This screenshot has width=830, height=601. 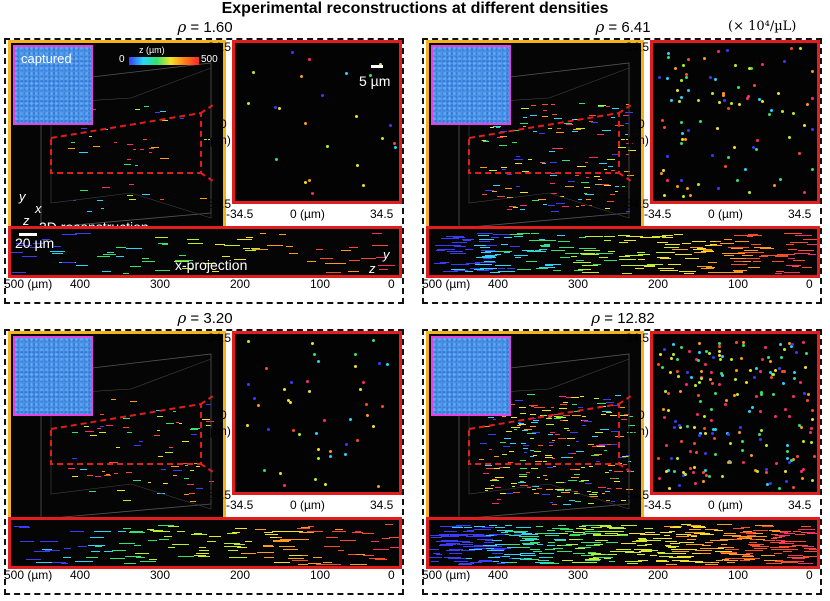 I want to click on proj-tick-3: 200, so click(x=240, y=575).